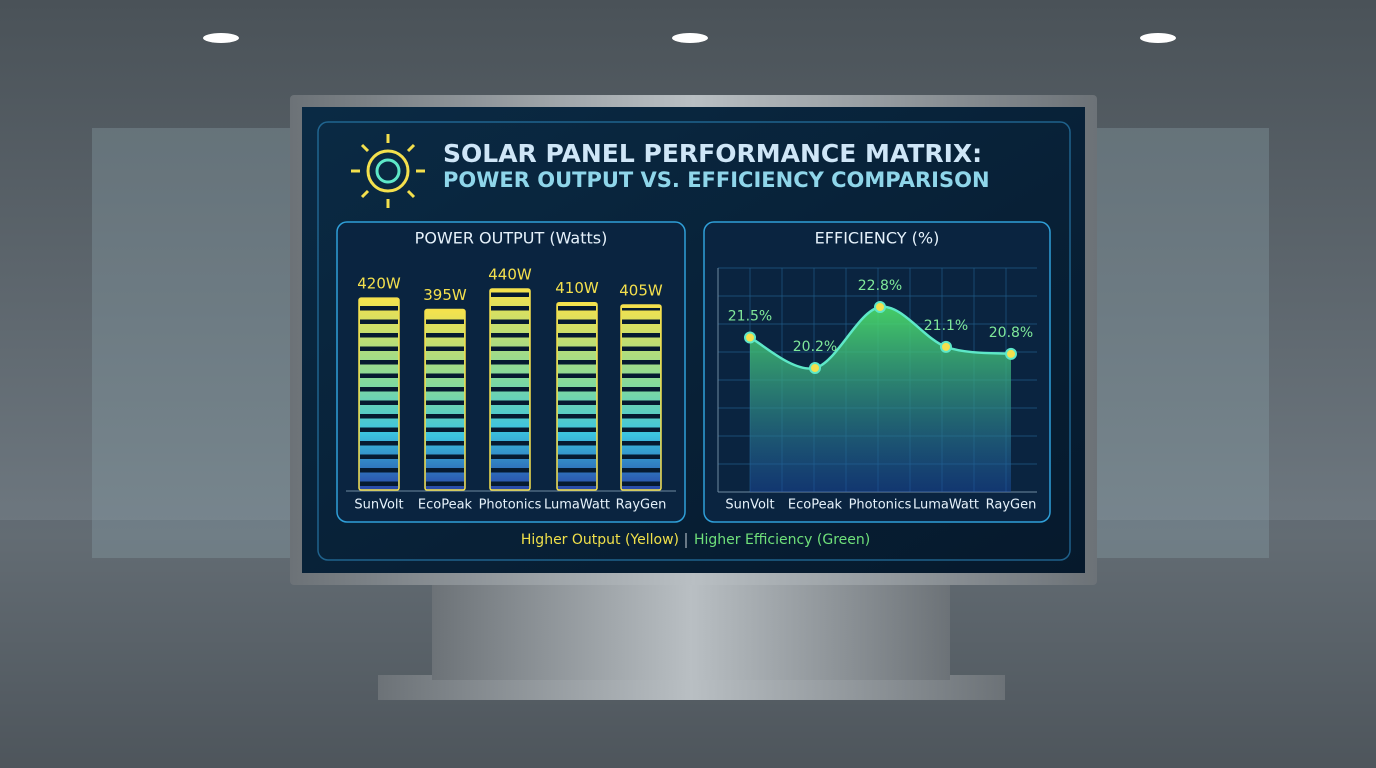  I want to click on panel-title: EFFICIENCY (%), so click(877, 238).